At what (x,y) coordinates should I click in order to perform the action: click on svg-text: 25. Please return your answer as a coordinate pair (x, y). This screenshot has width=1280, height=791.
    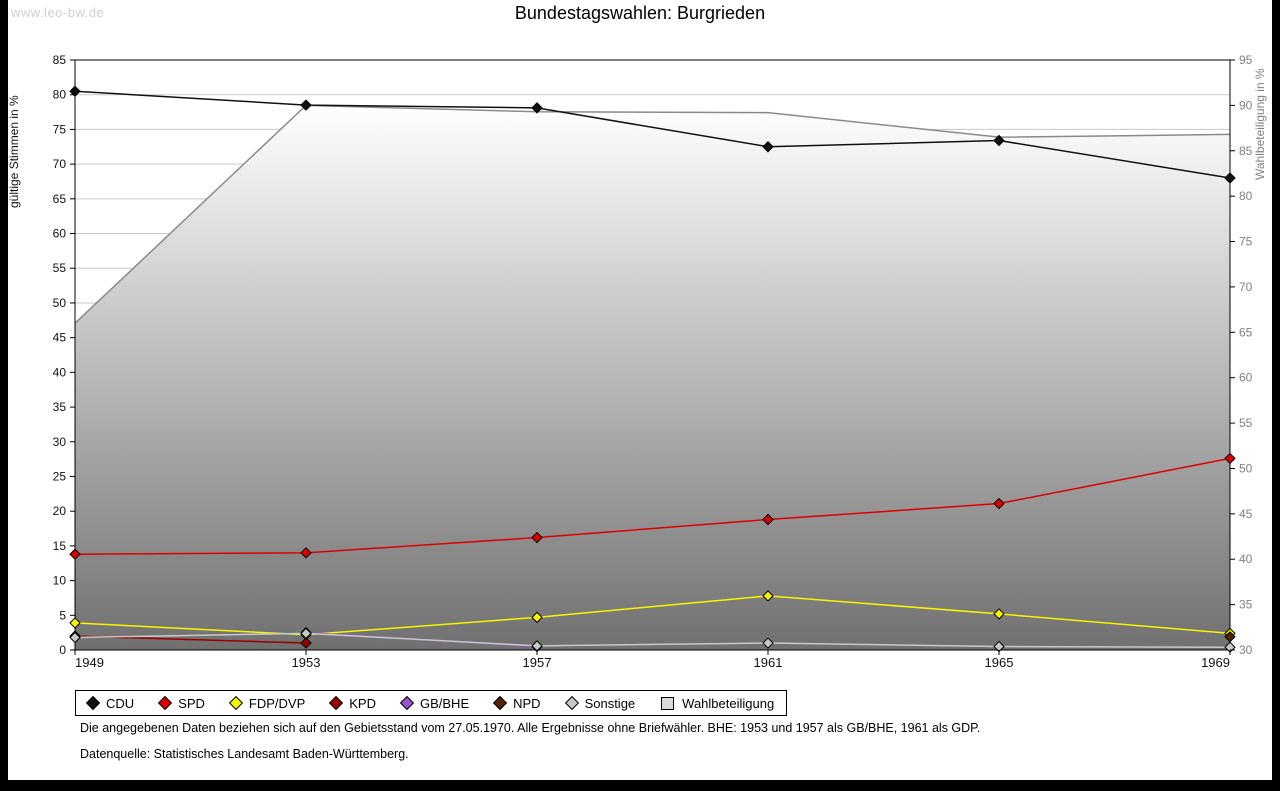
    Looking at the image, I should click on (60, 476).